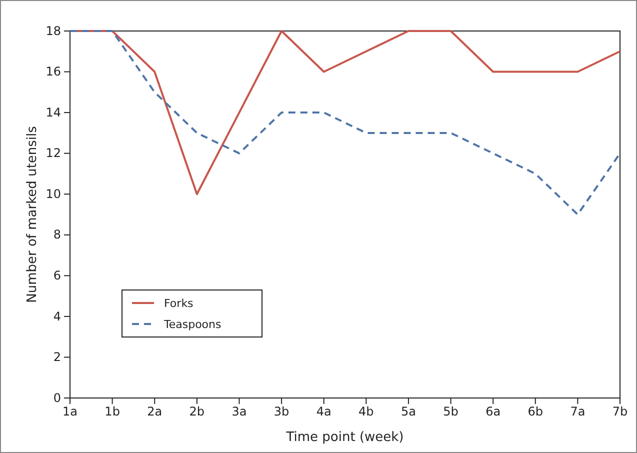 This screenshot has width=637, height=453. I want to click on x-tick-label: 4b, so click(366, 411).